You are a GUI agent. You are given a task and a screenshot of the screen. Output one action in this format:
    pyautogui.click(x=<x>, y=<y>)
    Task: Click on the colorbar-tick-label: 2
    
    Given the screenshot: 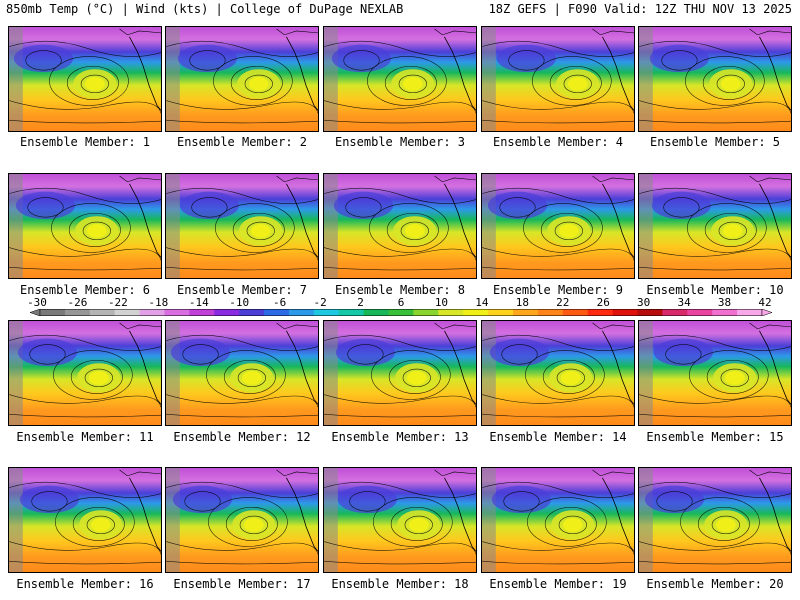 What is the action you would take?
    pyautogui.click(x=360, y=302)
    